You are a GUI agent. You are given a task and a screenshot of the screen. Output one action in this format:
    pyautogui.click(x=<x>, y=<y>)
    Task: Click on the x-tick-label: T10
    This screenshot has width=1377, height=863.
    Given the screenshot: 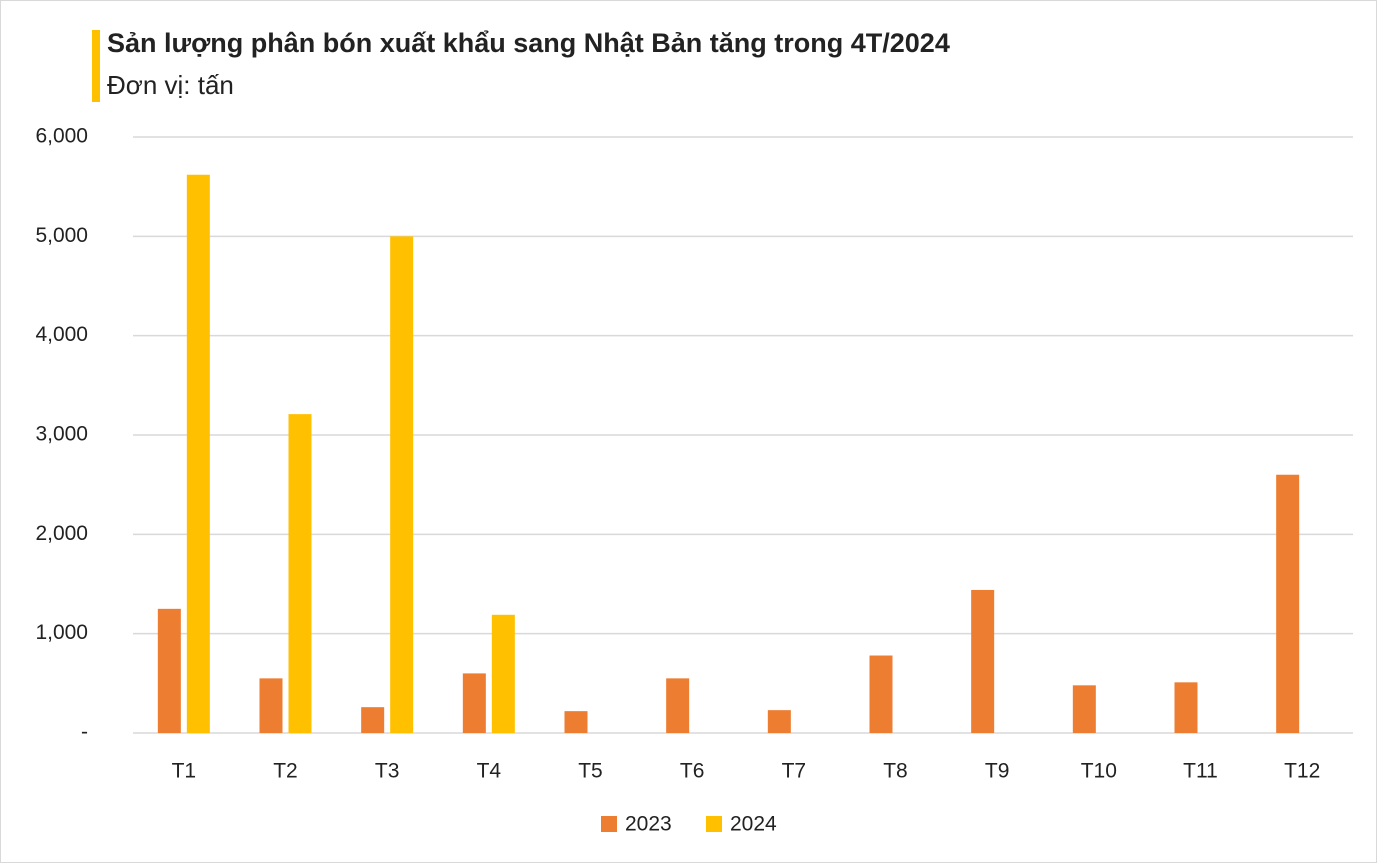 What is the action you would take?
    pyautogui.click(x=1099, y=771)
    